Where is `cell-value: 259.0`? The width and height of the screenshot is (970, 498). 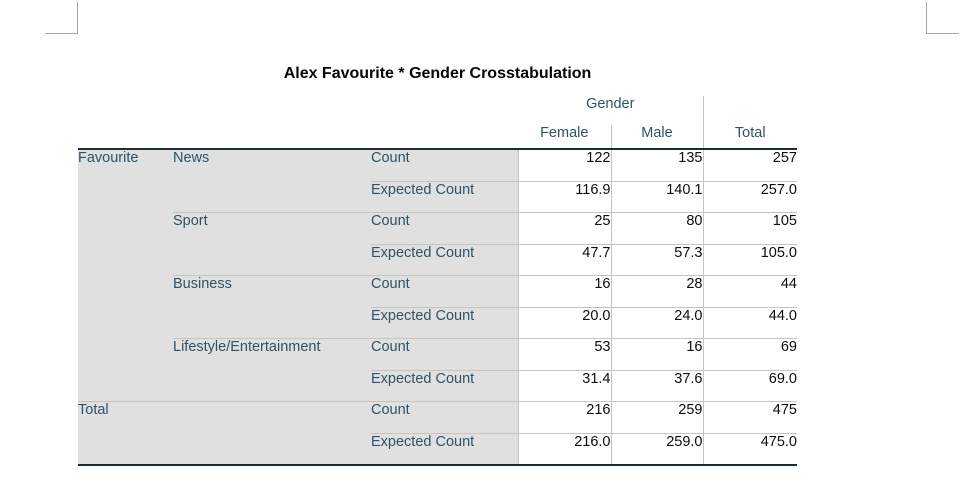 cell-value: 259.0 is located at coordinates (656, 449).